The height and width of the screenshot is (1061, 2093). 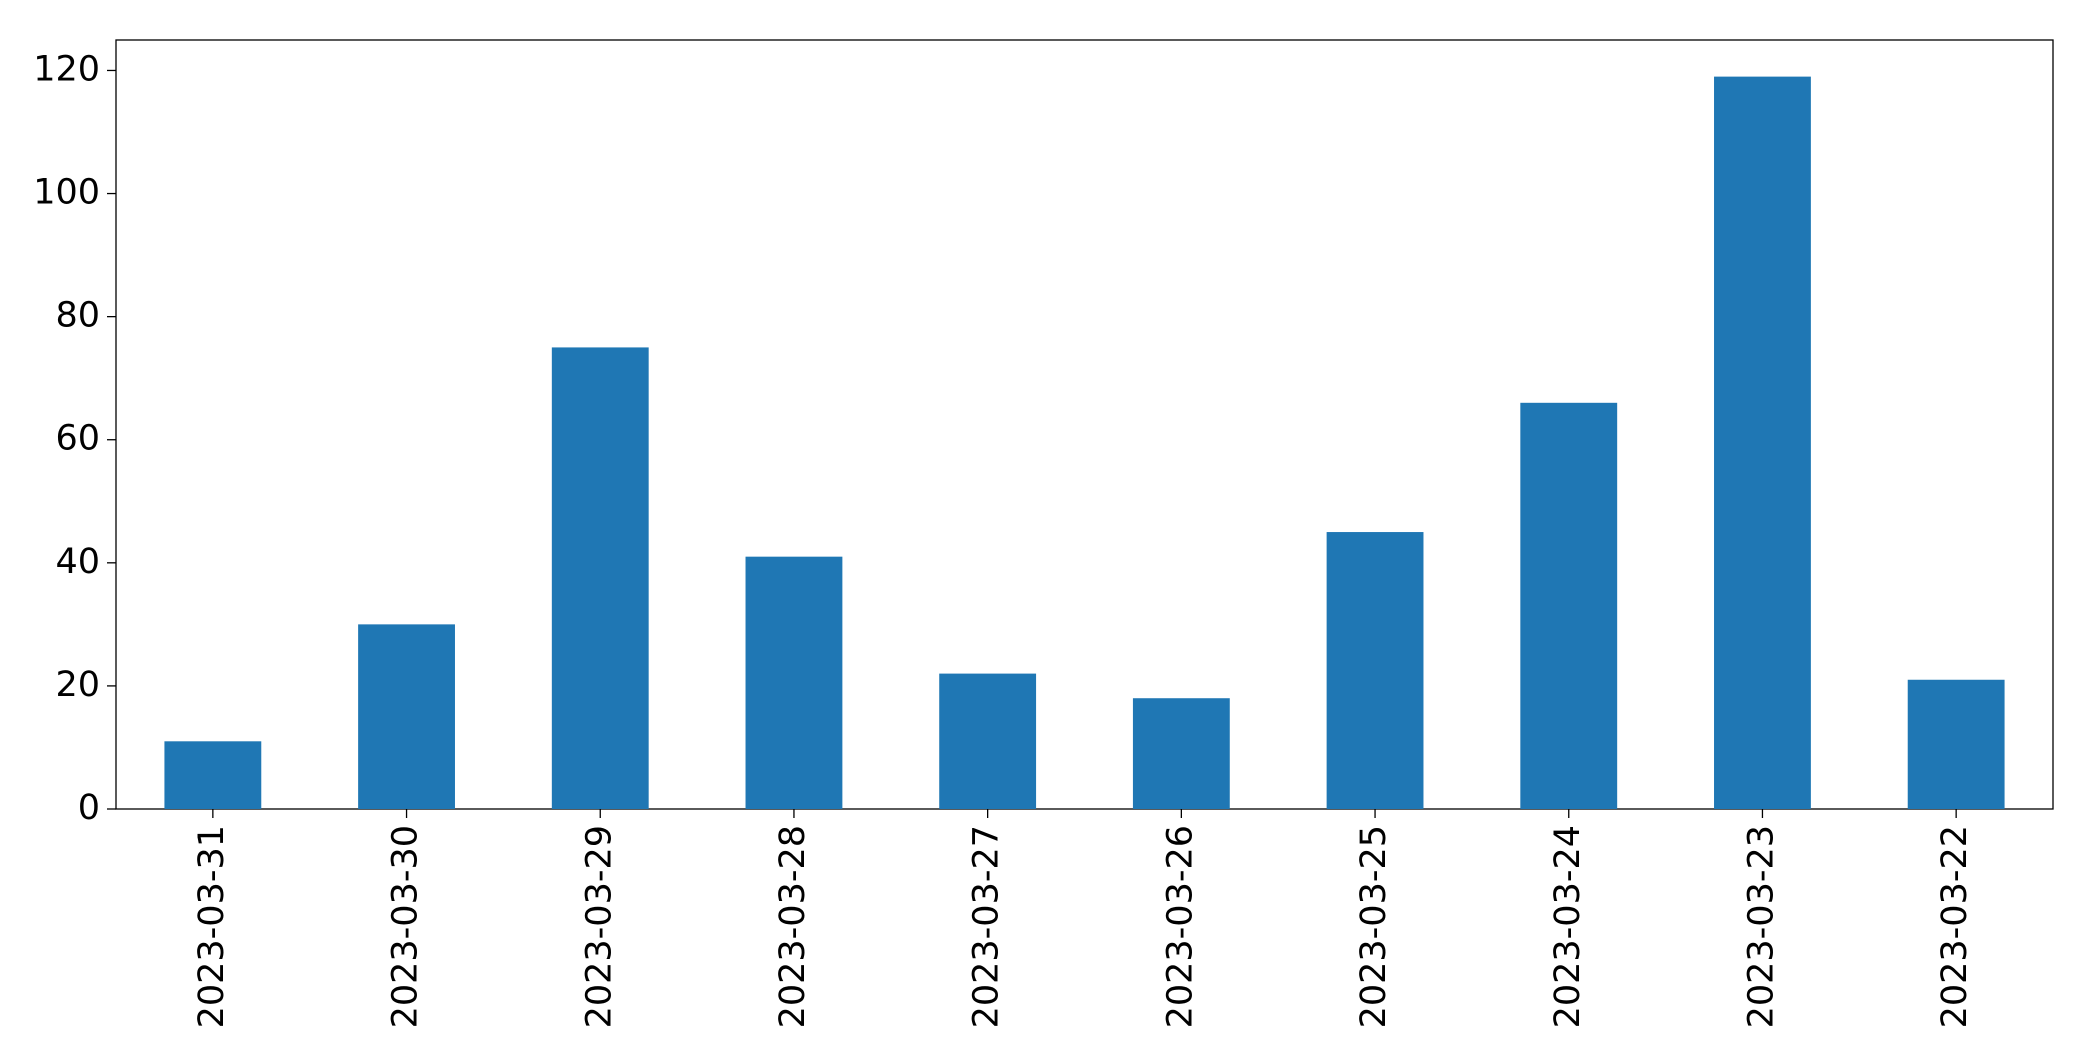 What do you see at coordinates (1955, 926) in the screenshot?
I see `x-tick-label: 2023-03-22` at bounding box center [1955, 926].